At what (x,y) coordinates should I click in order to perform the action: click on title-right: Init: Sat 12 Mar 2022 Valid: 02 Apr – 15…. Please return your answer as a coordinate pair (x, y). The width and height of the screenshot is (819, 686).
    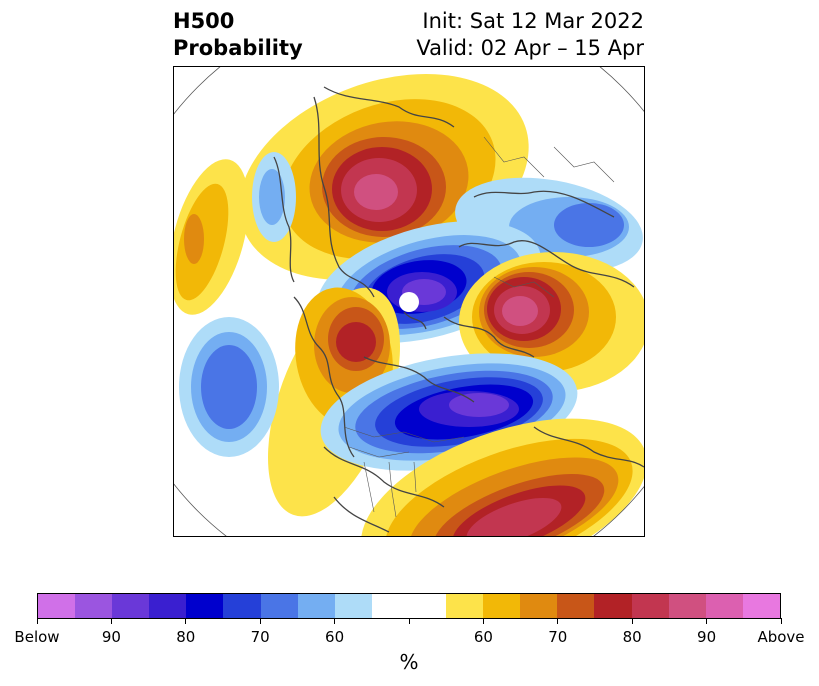
    Looking at the image, I should click on (530, 35).